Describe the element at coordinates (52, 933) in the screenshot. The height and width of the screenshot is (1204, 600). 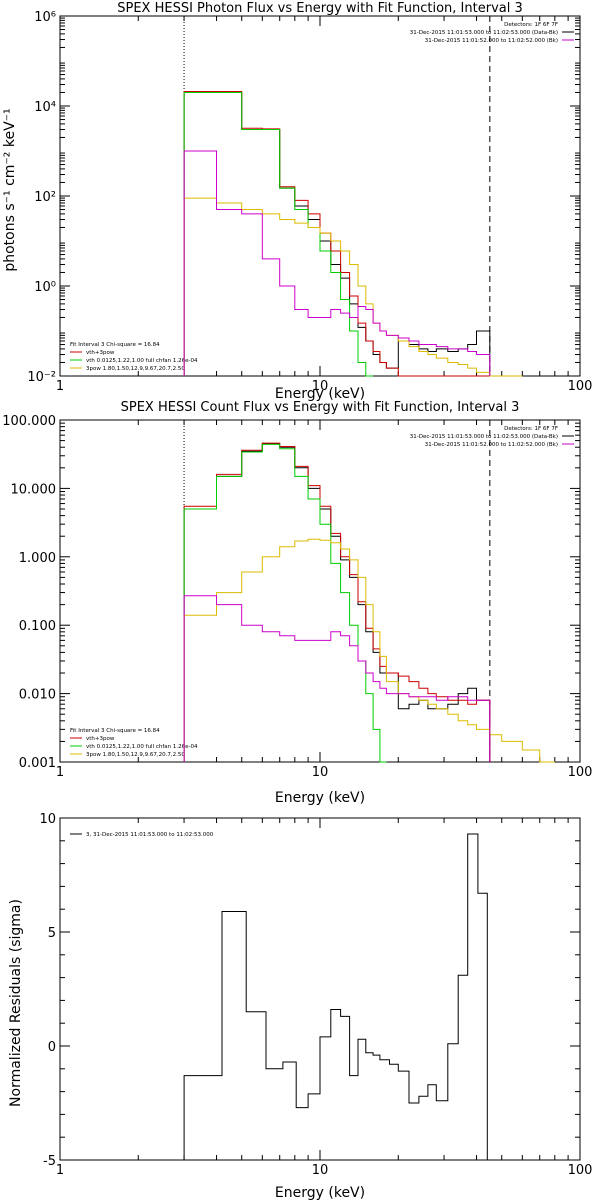
I see `y-tick-label: 5` at that location.